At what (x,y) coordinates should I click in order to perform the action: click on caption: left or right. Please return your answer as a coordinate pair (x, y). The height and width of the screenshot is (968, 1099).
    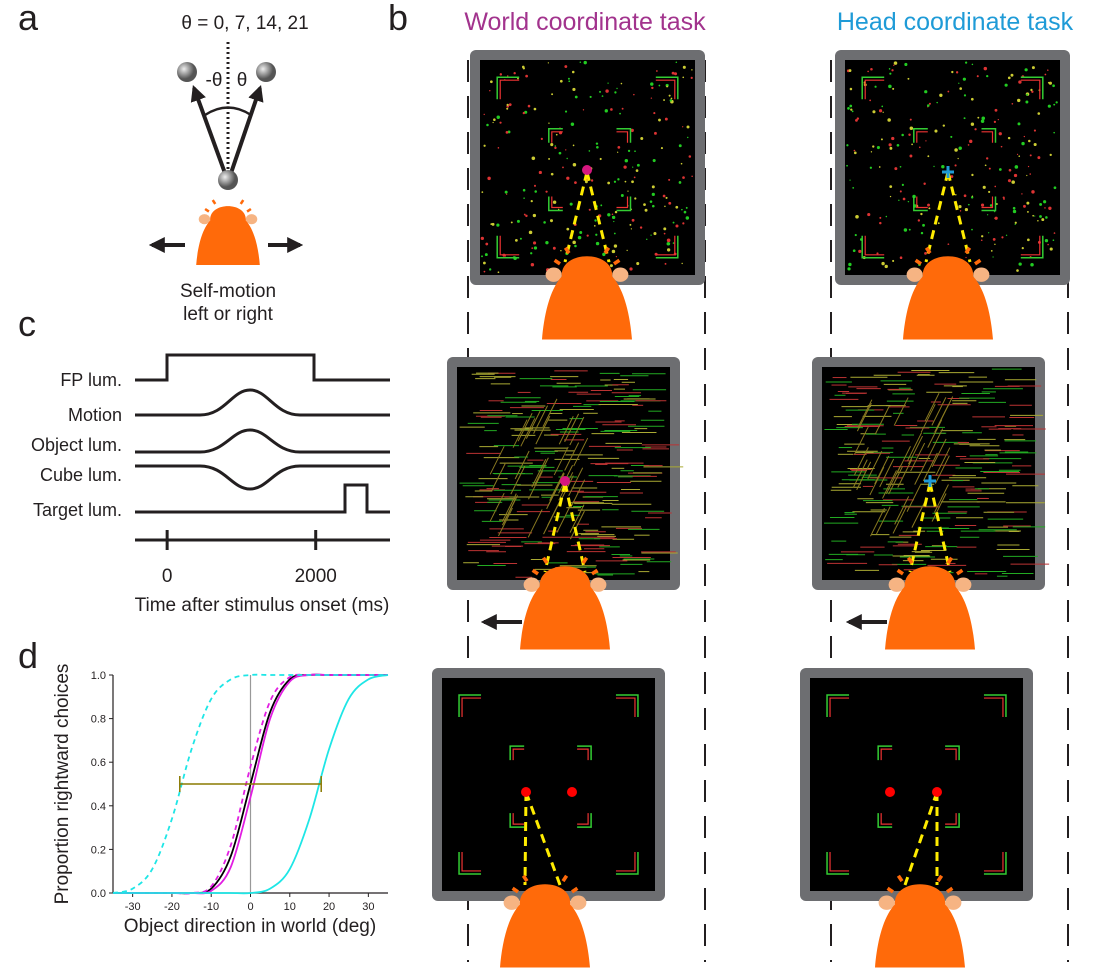
    Looking at the image, I should click on (228, 314).